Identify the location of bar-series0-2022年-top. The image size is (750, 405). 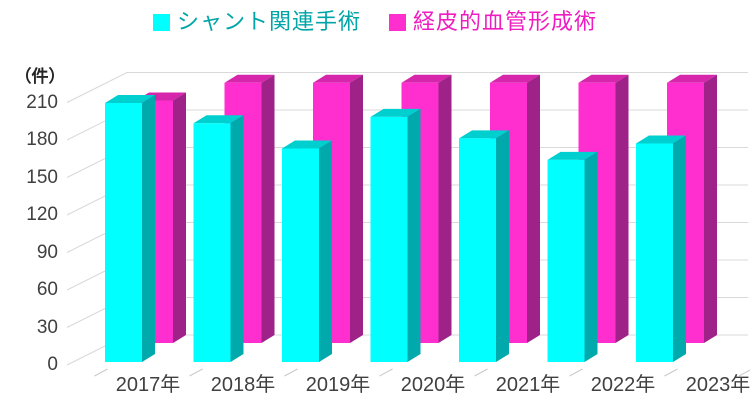
(572, 155).